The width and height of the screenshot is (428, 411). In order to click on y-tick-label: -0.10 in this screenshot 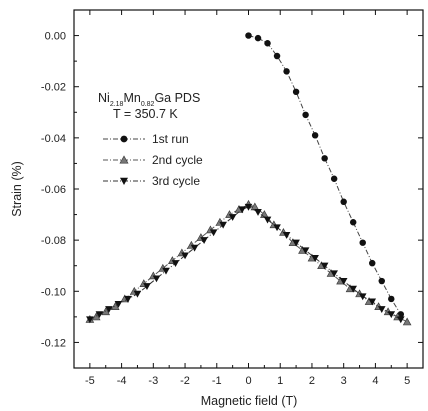, I will do `click(53, 292)`.